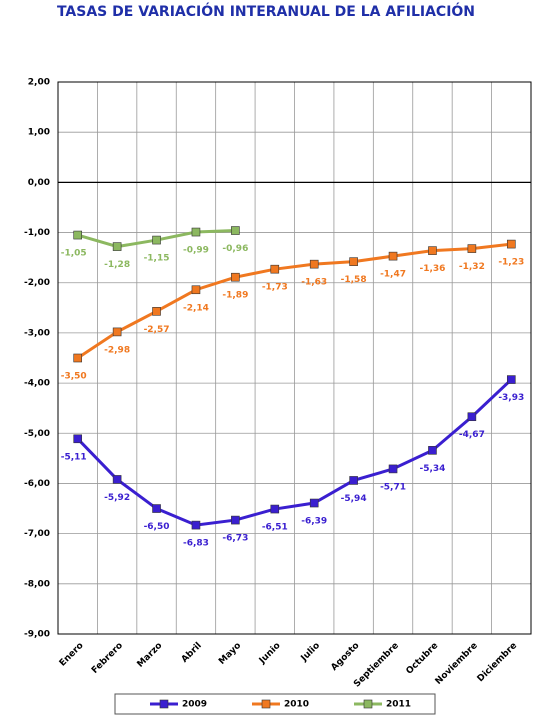 The height and width of the screenshot is (723, 541). I want to click on data-label: -1,89, so click(235, 296).